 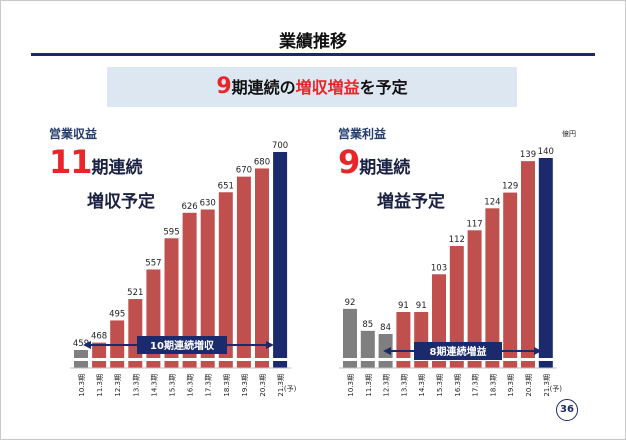 I want to click on revenue-arrow-label: 10期連続増収, so click(x=182, y=345).